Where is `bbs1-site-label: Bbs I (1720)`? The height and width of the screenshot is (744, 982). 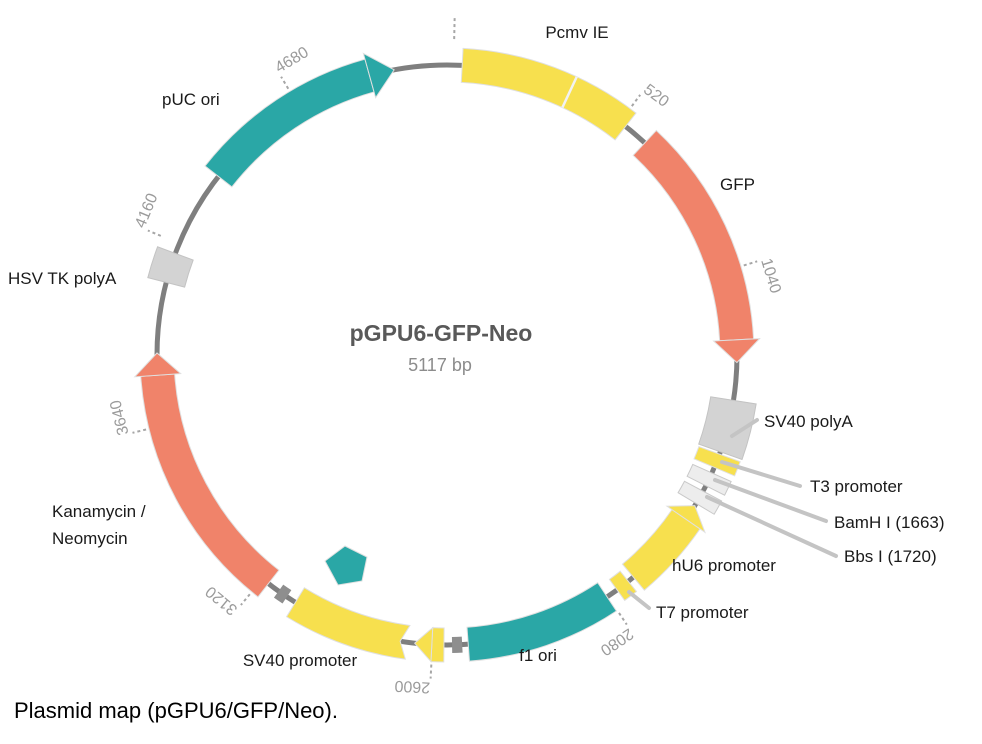
bbs1-site-label: Bbs I (1720) is located at coordinates (890, 556).